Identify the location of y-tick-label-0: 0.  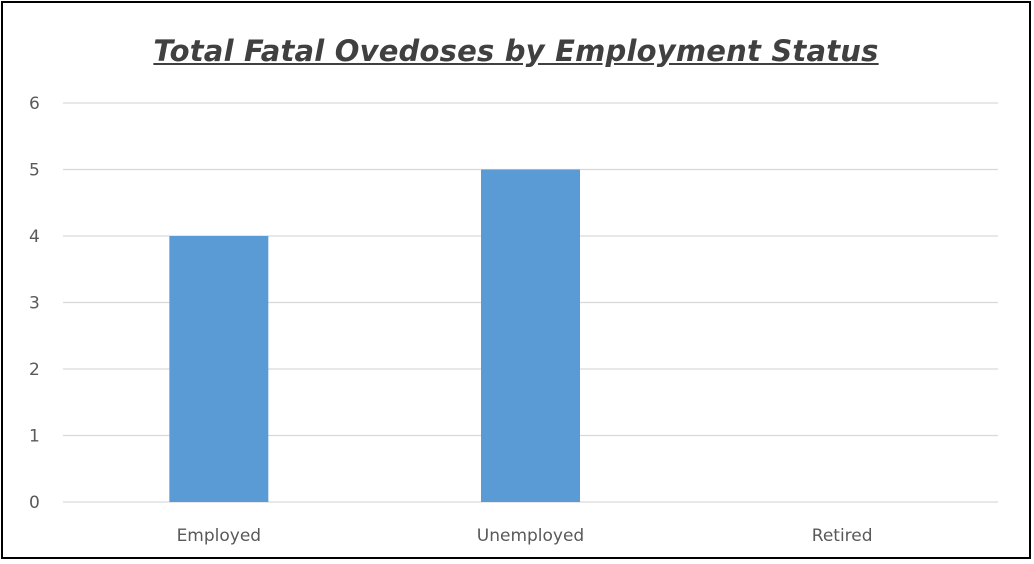
(34, 503).